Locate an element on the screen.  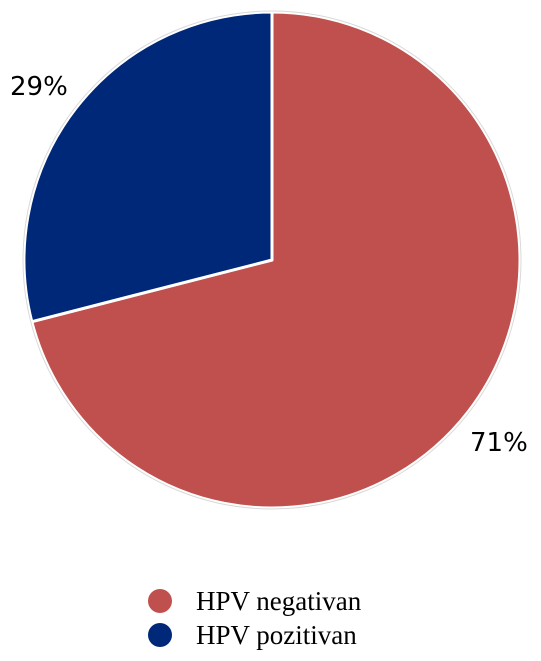
slice-label-hpv-pozitivan: 29% is located at coordinates (39, 87).